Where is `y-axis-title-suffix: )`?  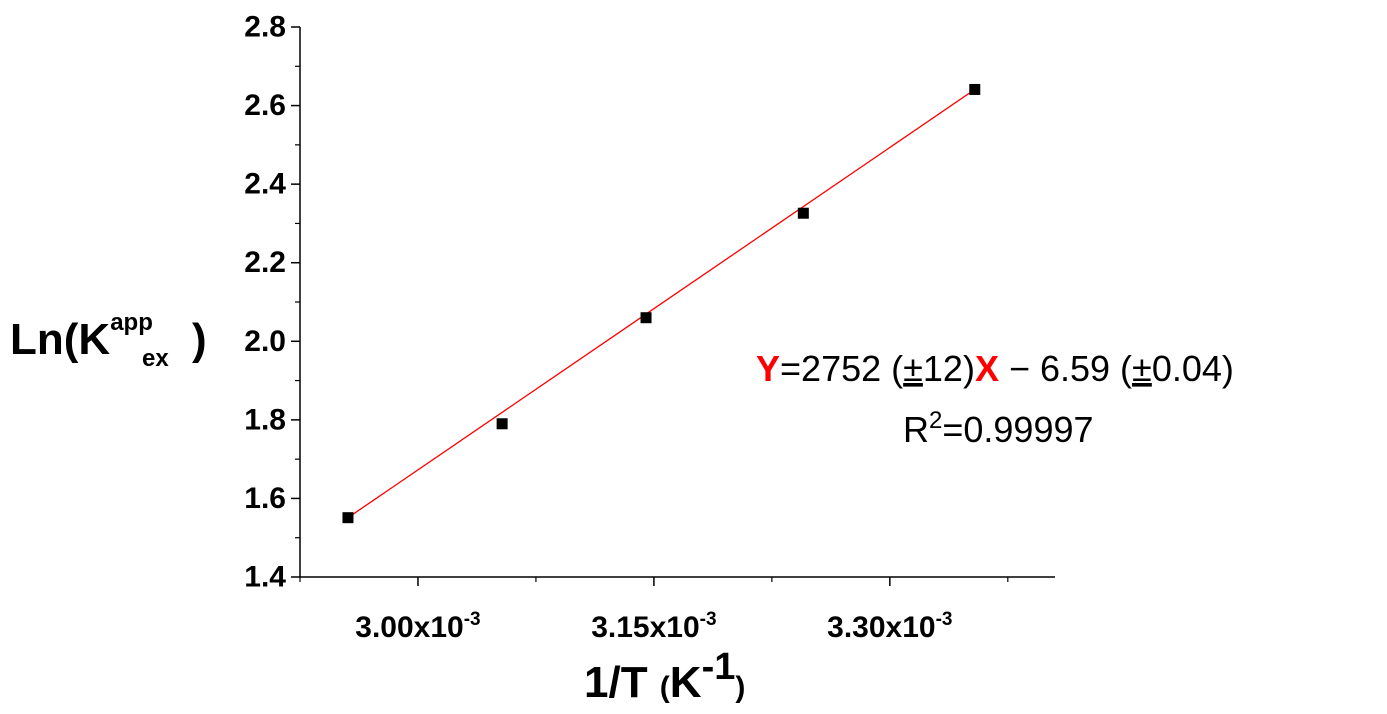
y-axis-title-suffix: ) is located at coordinates (199, 339).